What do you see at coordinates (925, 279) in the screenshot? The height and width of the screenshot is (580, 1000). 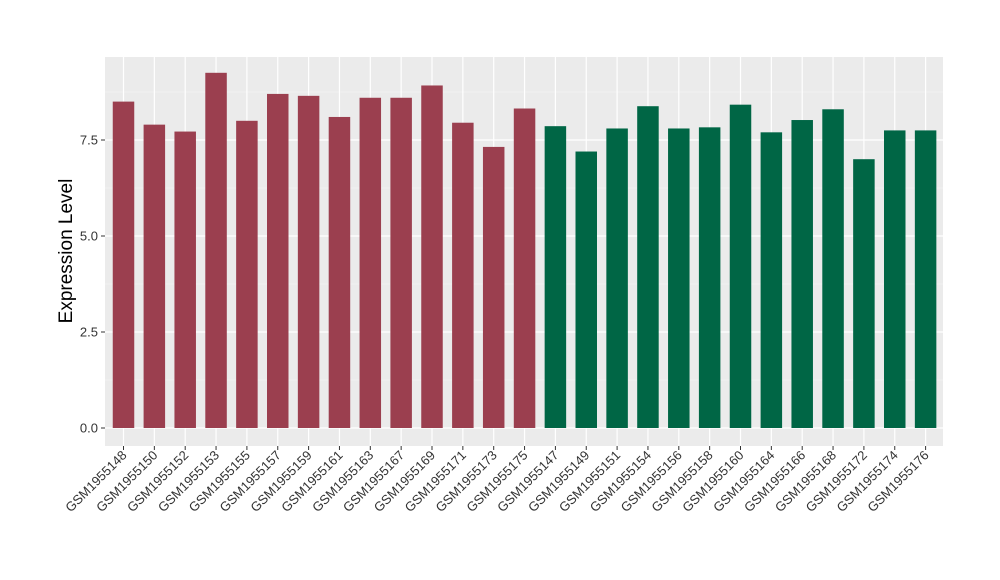 I see `bar-GSM1955176` at bounding box center [925, 279].